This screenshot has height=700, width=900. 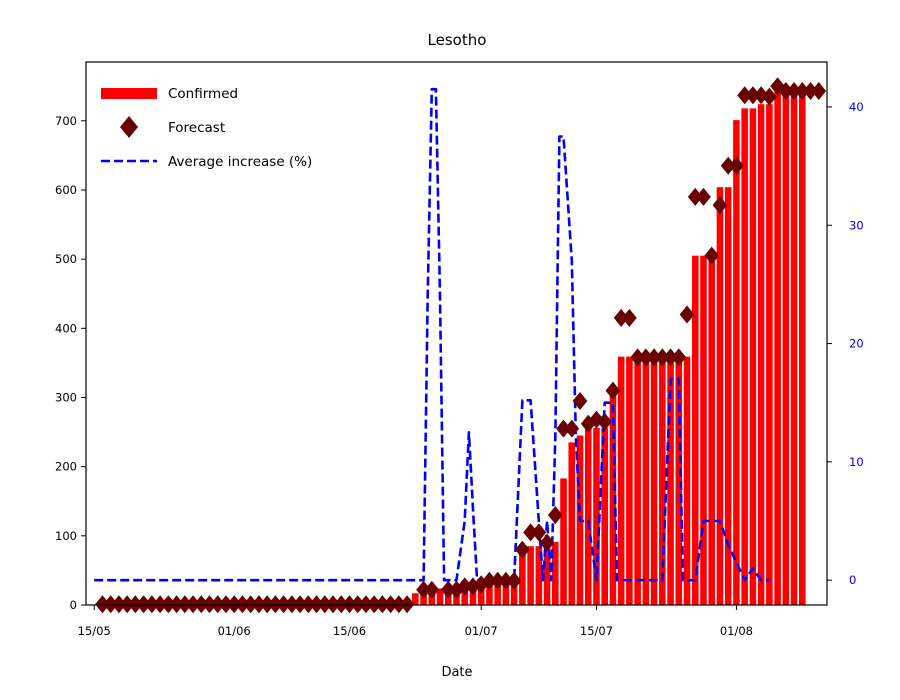 What do you see at coordinates (94, 631) in the screenshot?
I see `x-tick-label: 15/05` at bounding box center [94, 631].